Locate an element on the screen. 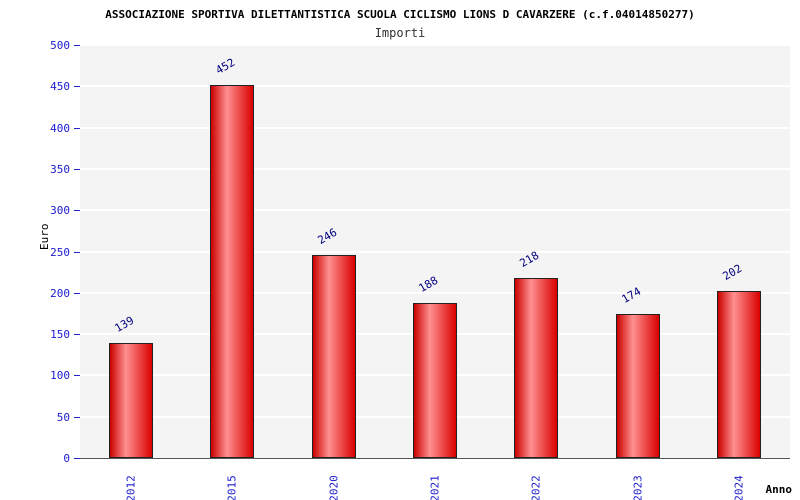  y-tick-label: 100 is located at coordinates (60, 376).